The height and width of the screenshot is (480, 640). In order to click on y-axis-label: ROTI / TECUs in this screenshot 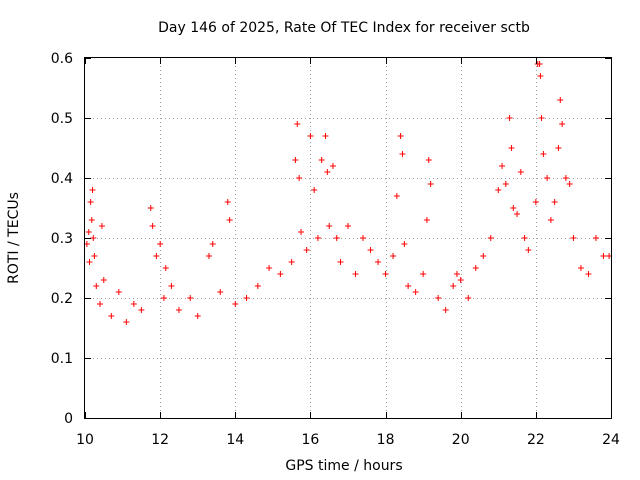, I will do `click(14, 238)`.